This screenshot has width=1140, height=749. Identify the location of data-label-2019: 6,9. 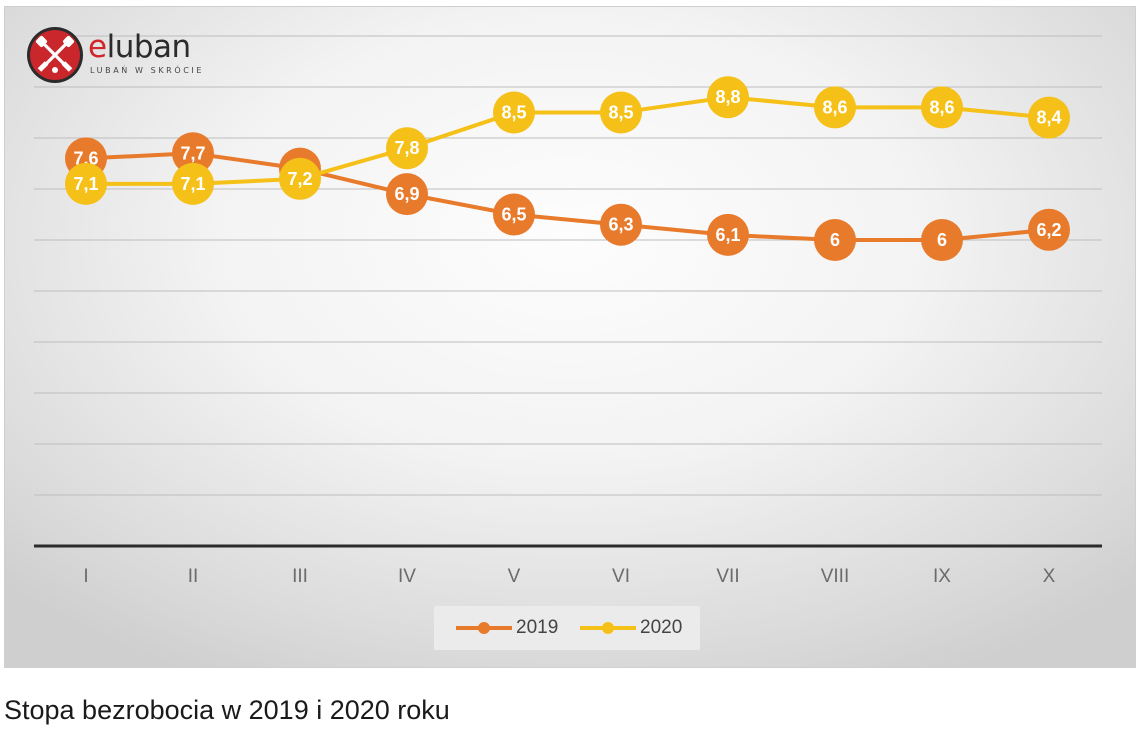
(406, 194).